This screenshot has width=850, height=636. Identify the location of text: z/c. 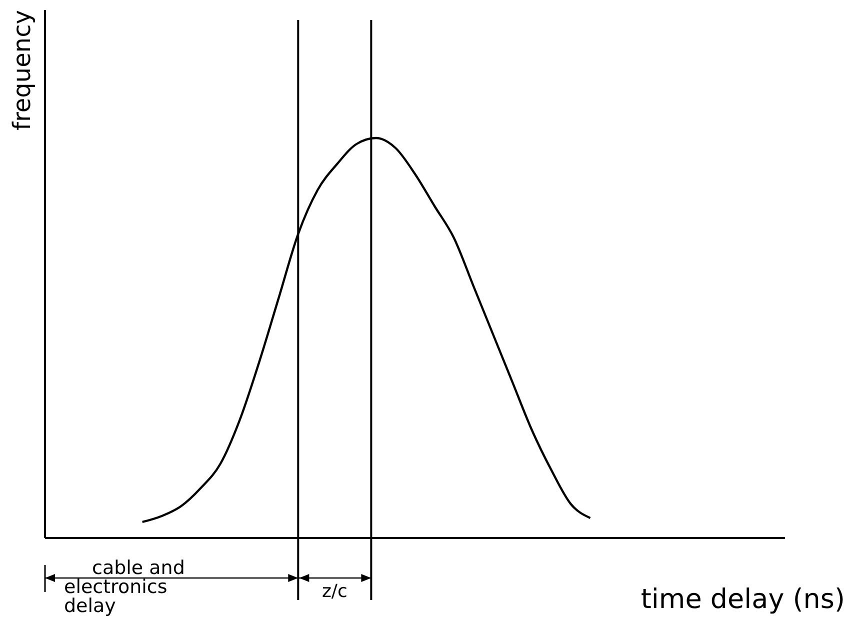
(335, 591).